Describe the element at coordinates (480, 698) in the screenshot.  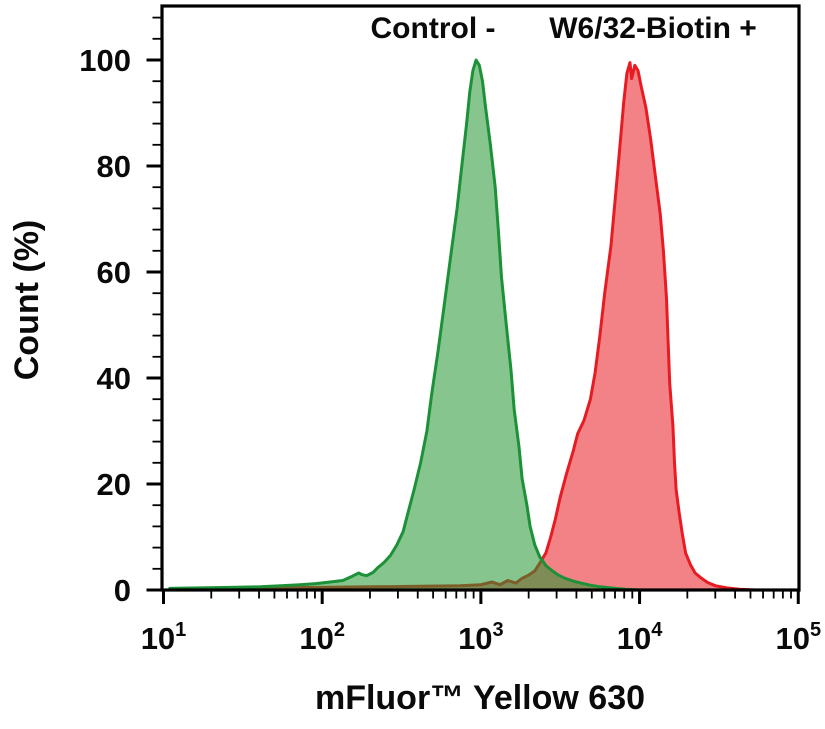
I see `x-axis-title: mFluor™ Yellow 630` at that location.